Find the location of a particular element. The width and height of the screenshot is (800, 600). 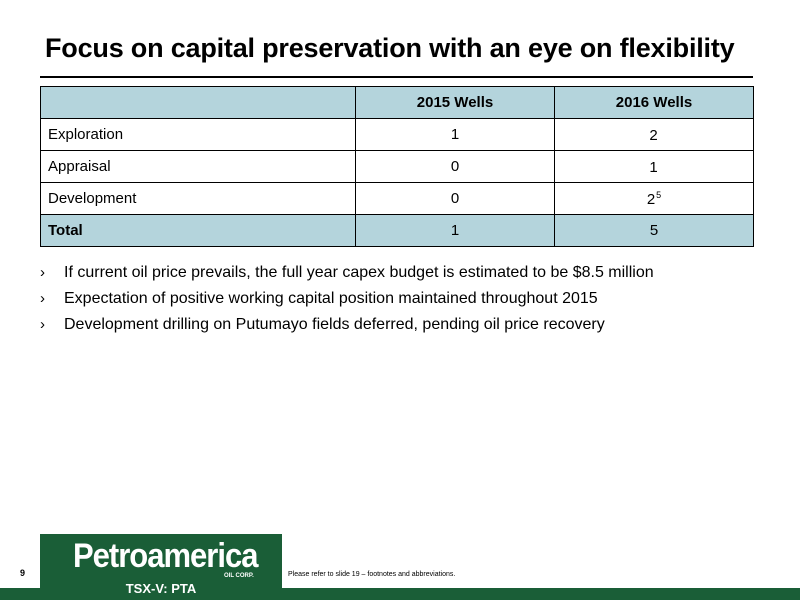

table-header-row: 2015 Wells 2016 Wells is located at coordinates (397, 102).